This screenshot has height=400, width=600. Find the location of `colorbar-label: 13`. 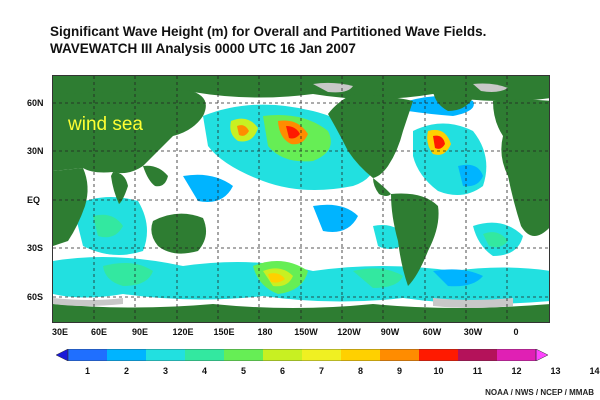

colorbar-label: 13 is located at coordinates (555, 371).